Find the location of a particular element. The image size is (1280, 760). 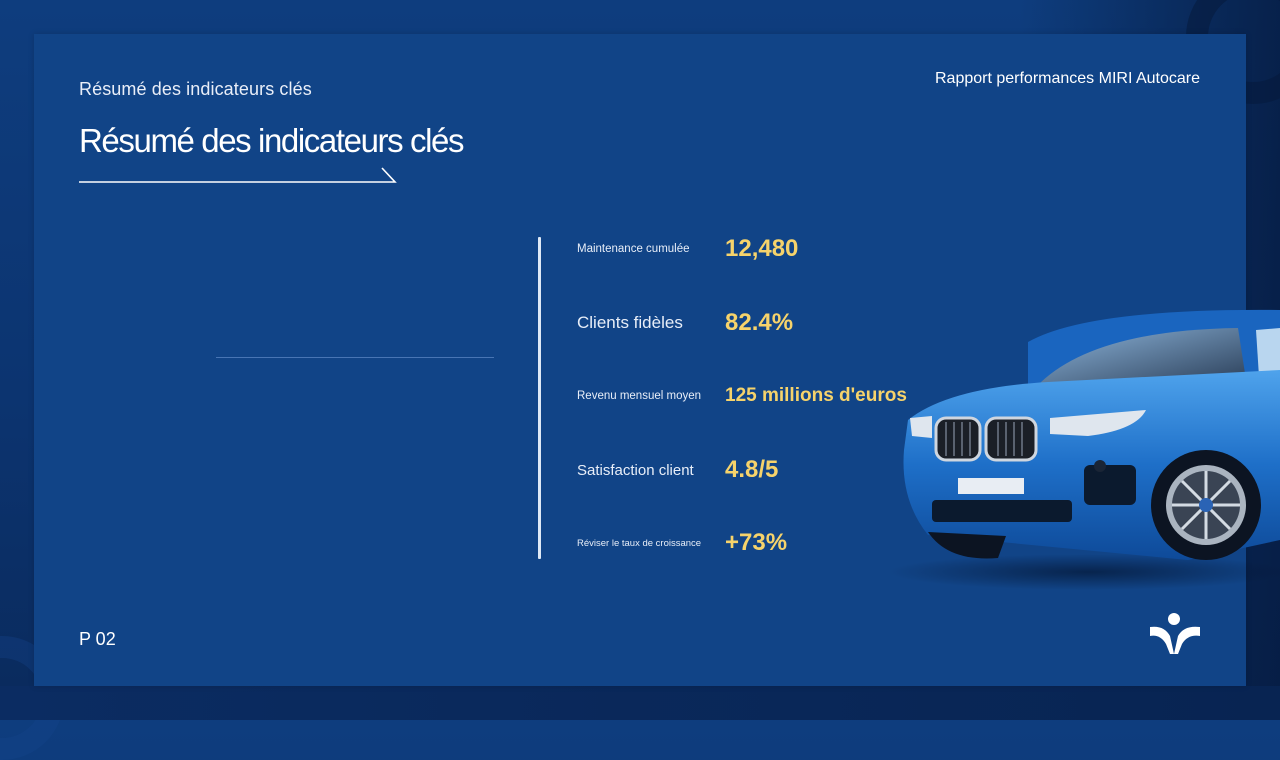

kpi-label: Satisfaction client is located at coordinates (635, 470).